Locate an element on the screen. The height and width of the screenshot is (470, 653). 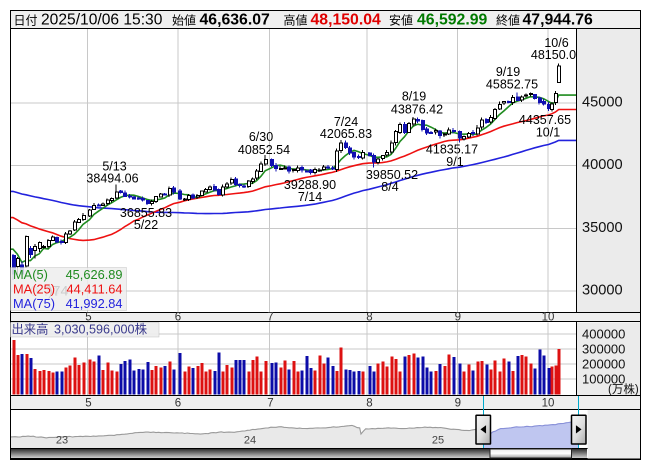
svg-text: 39850.52 is located at coordinates (392, 175).